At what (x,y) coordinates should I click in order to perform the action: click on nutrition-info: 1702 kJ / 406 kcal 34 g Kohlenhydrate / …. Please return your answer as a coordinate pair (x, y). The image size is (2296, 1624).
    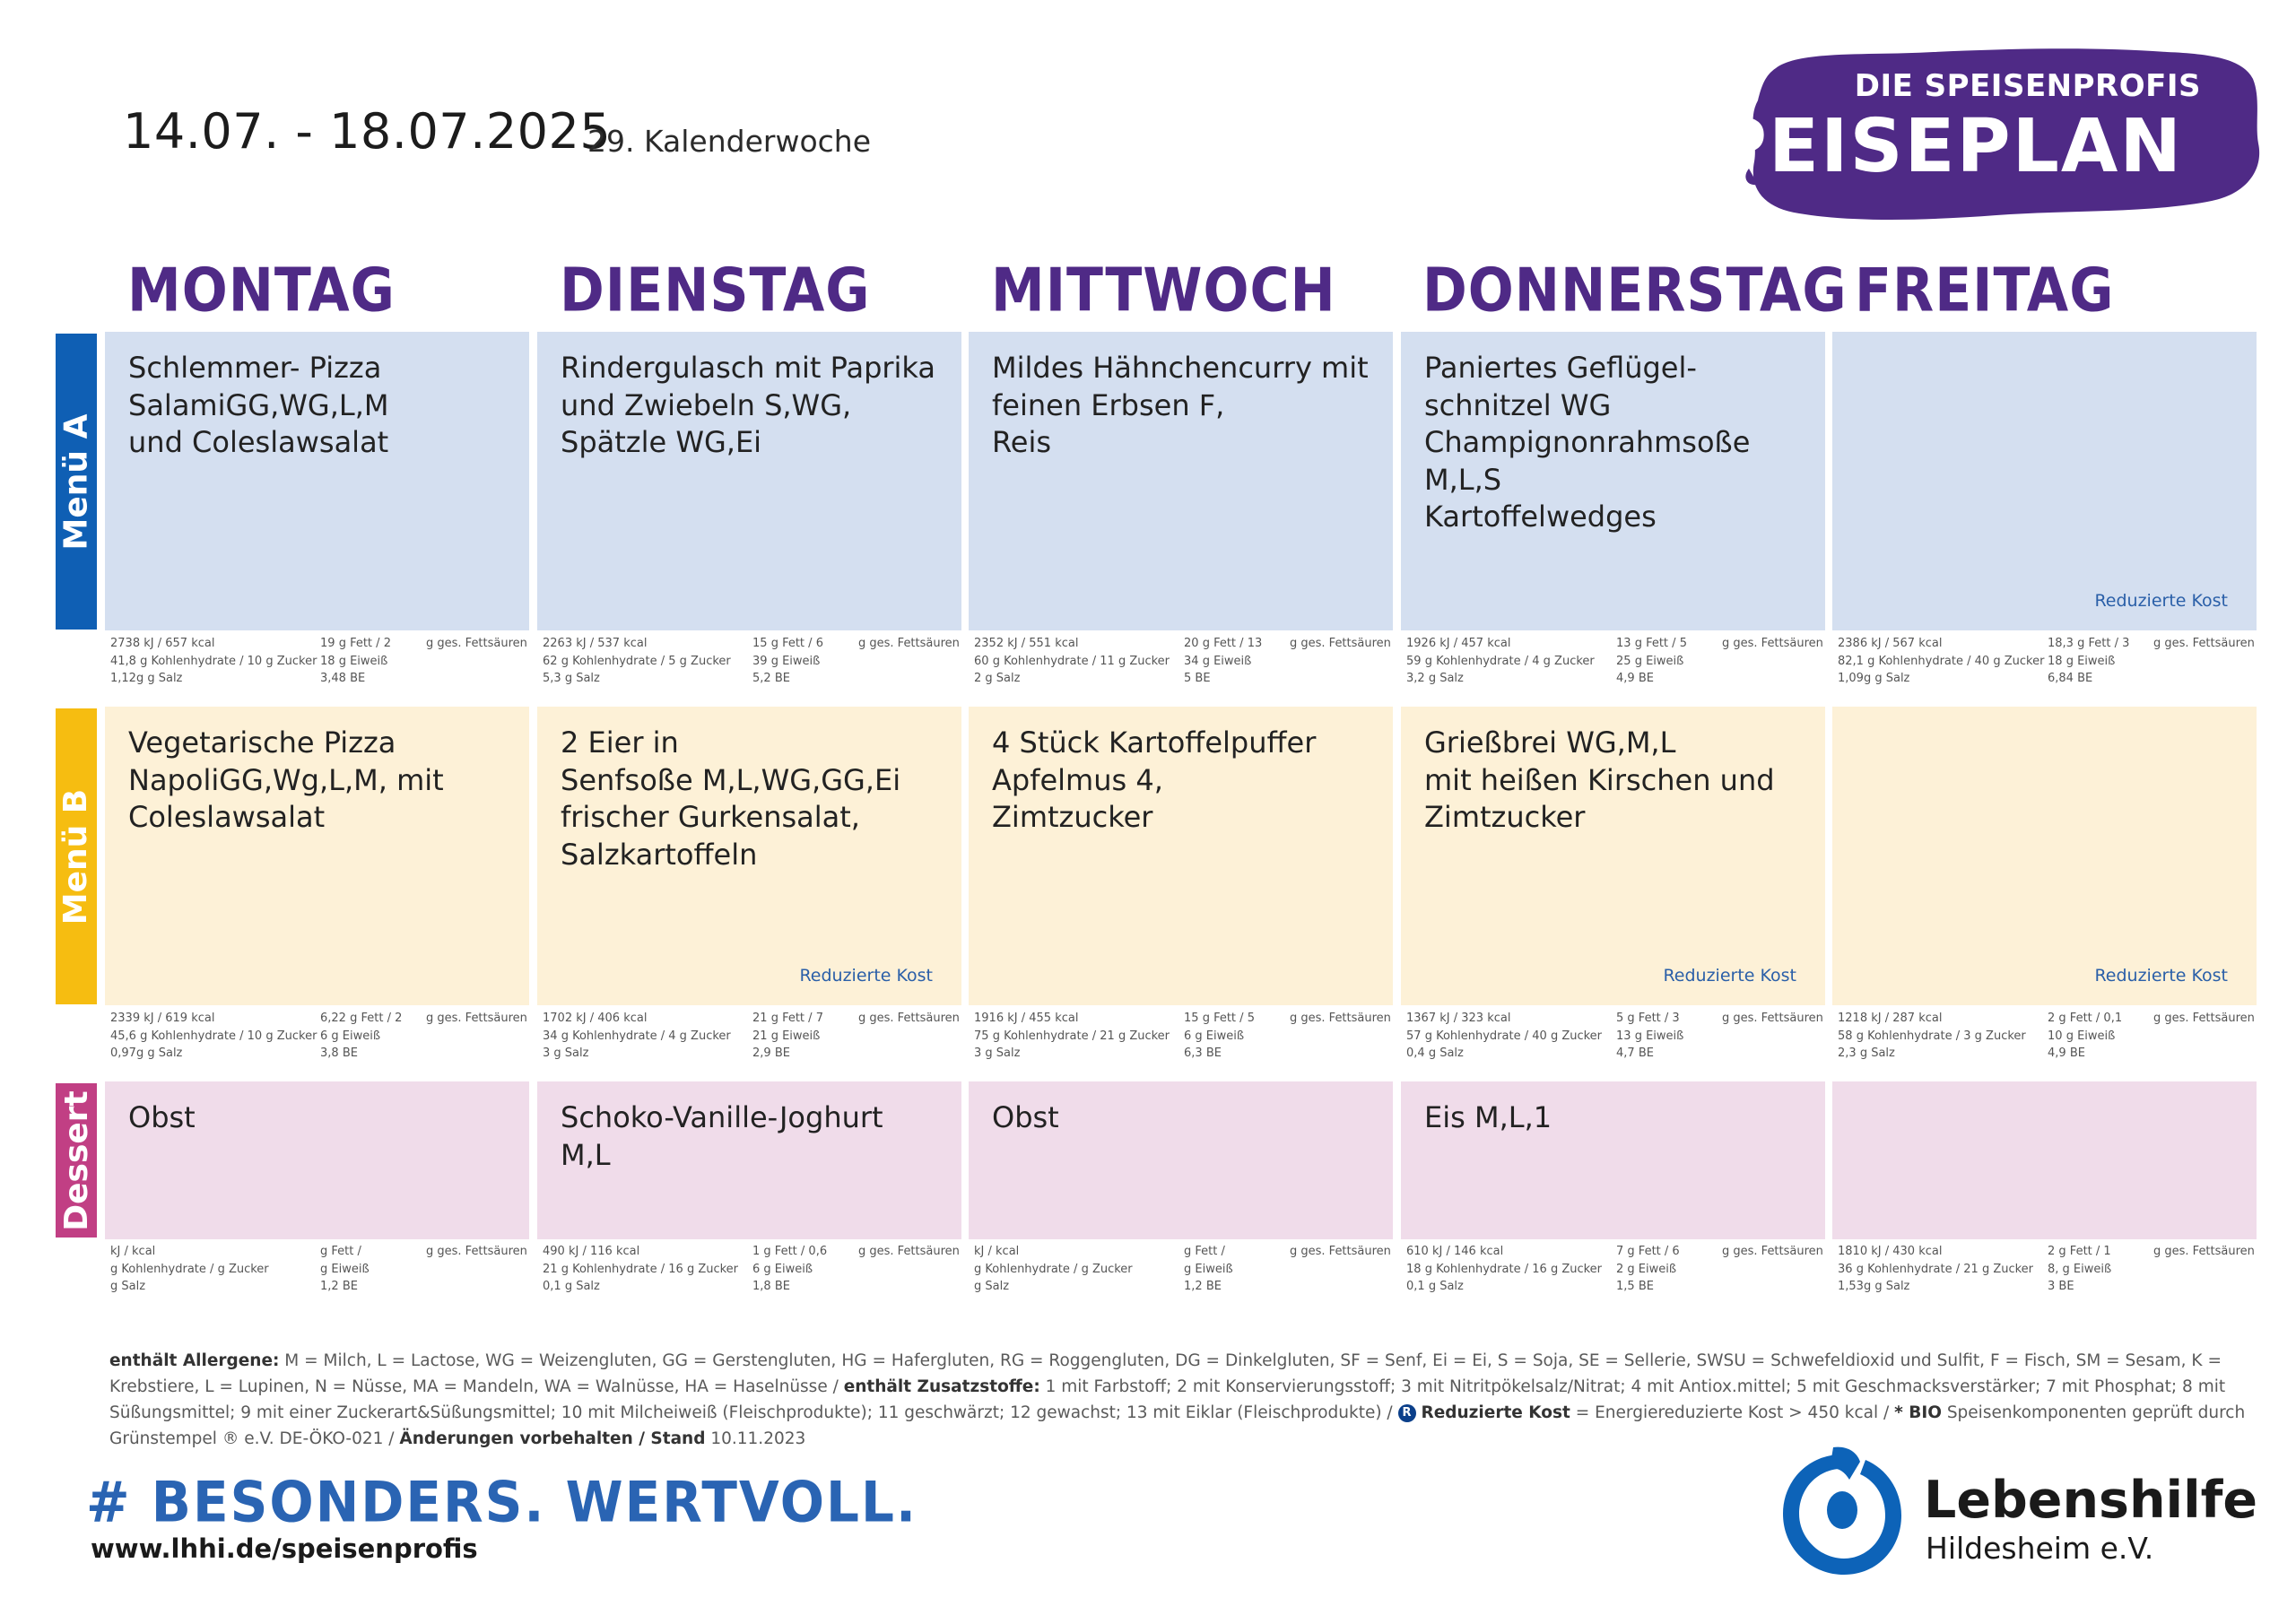
    Looking at the image, I should click on (749, 1037).